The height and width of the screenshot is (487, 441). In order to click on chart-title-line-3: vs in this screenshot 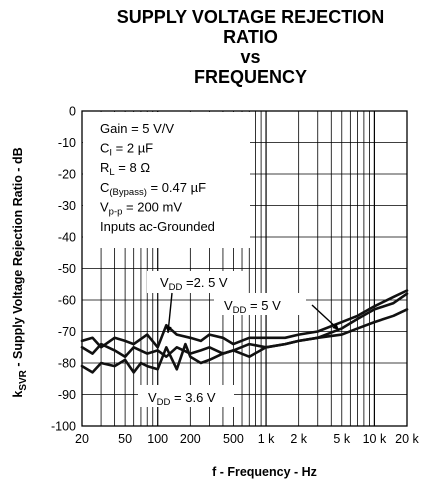, I will do `click(250, 57)`.